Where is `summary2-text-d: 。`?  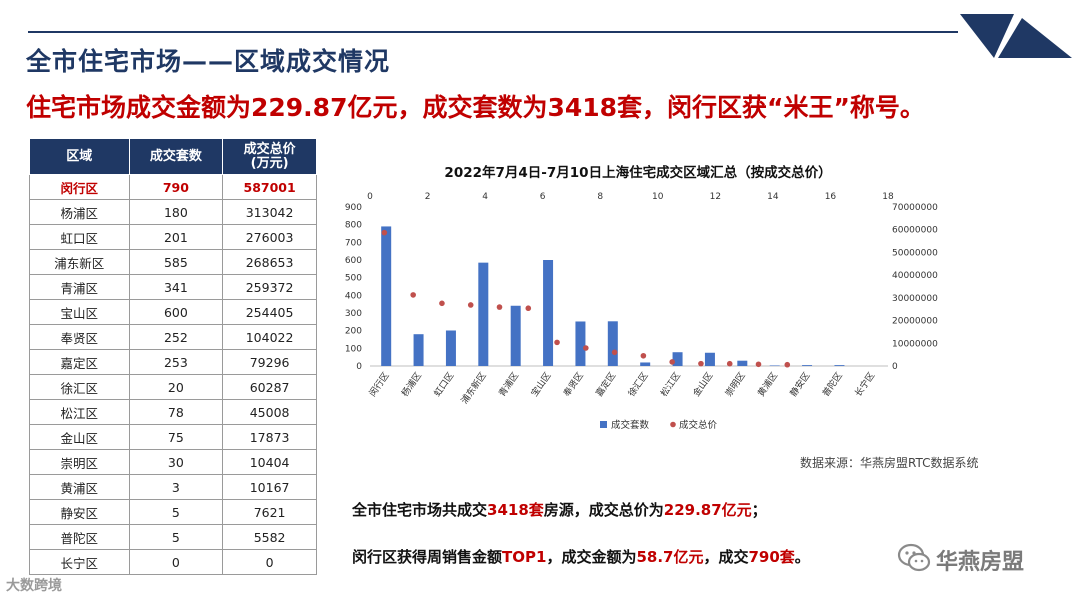 summary2-text-d: 。 is located at coordinates (802, 557).